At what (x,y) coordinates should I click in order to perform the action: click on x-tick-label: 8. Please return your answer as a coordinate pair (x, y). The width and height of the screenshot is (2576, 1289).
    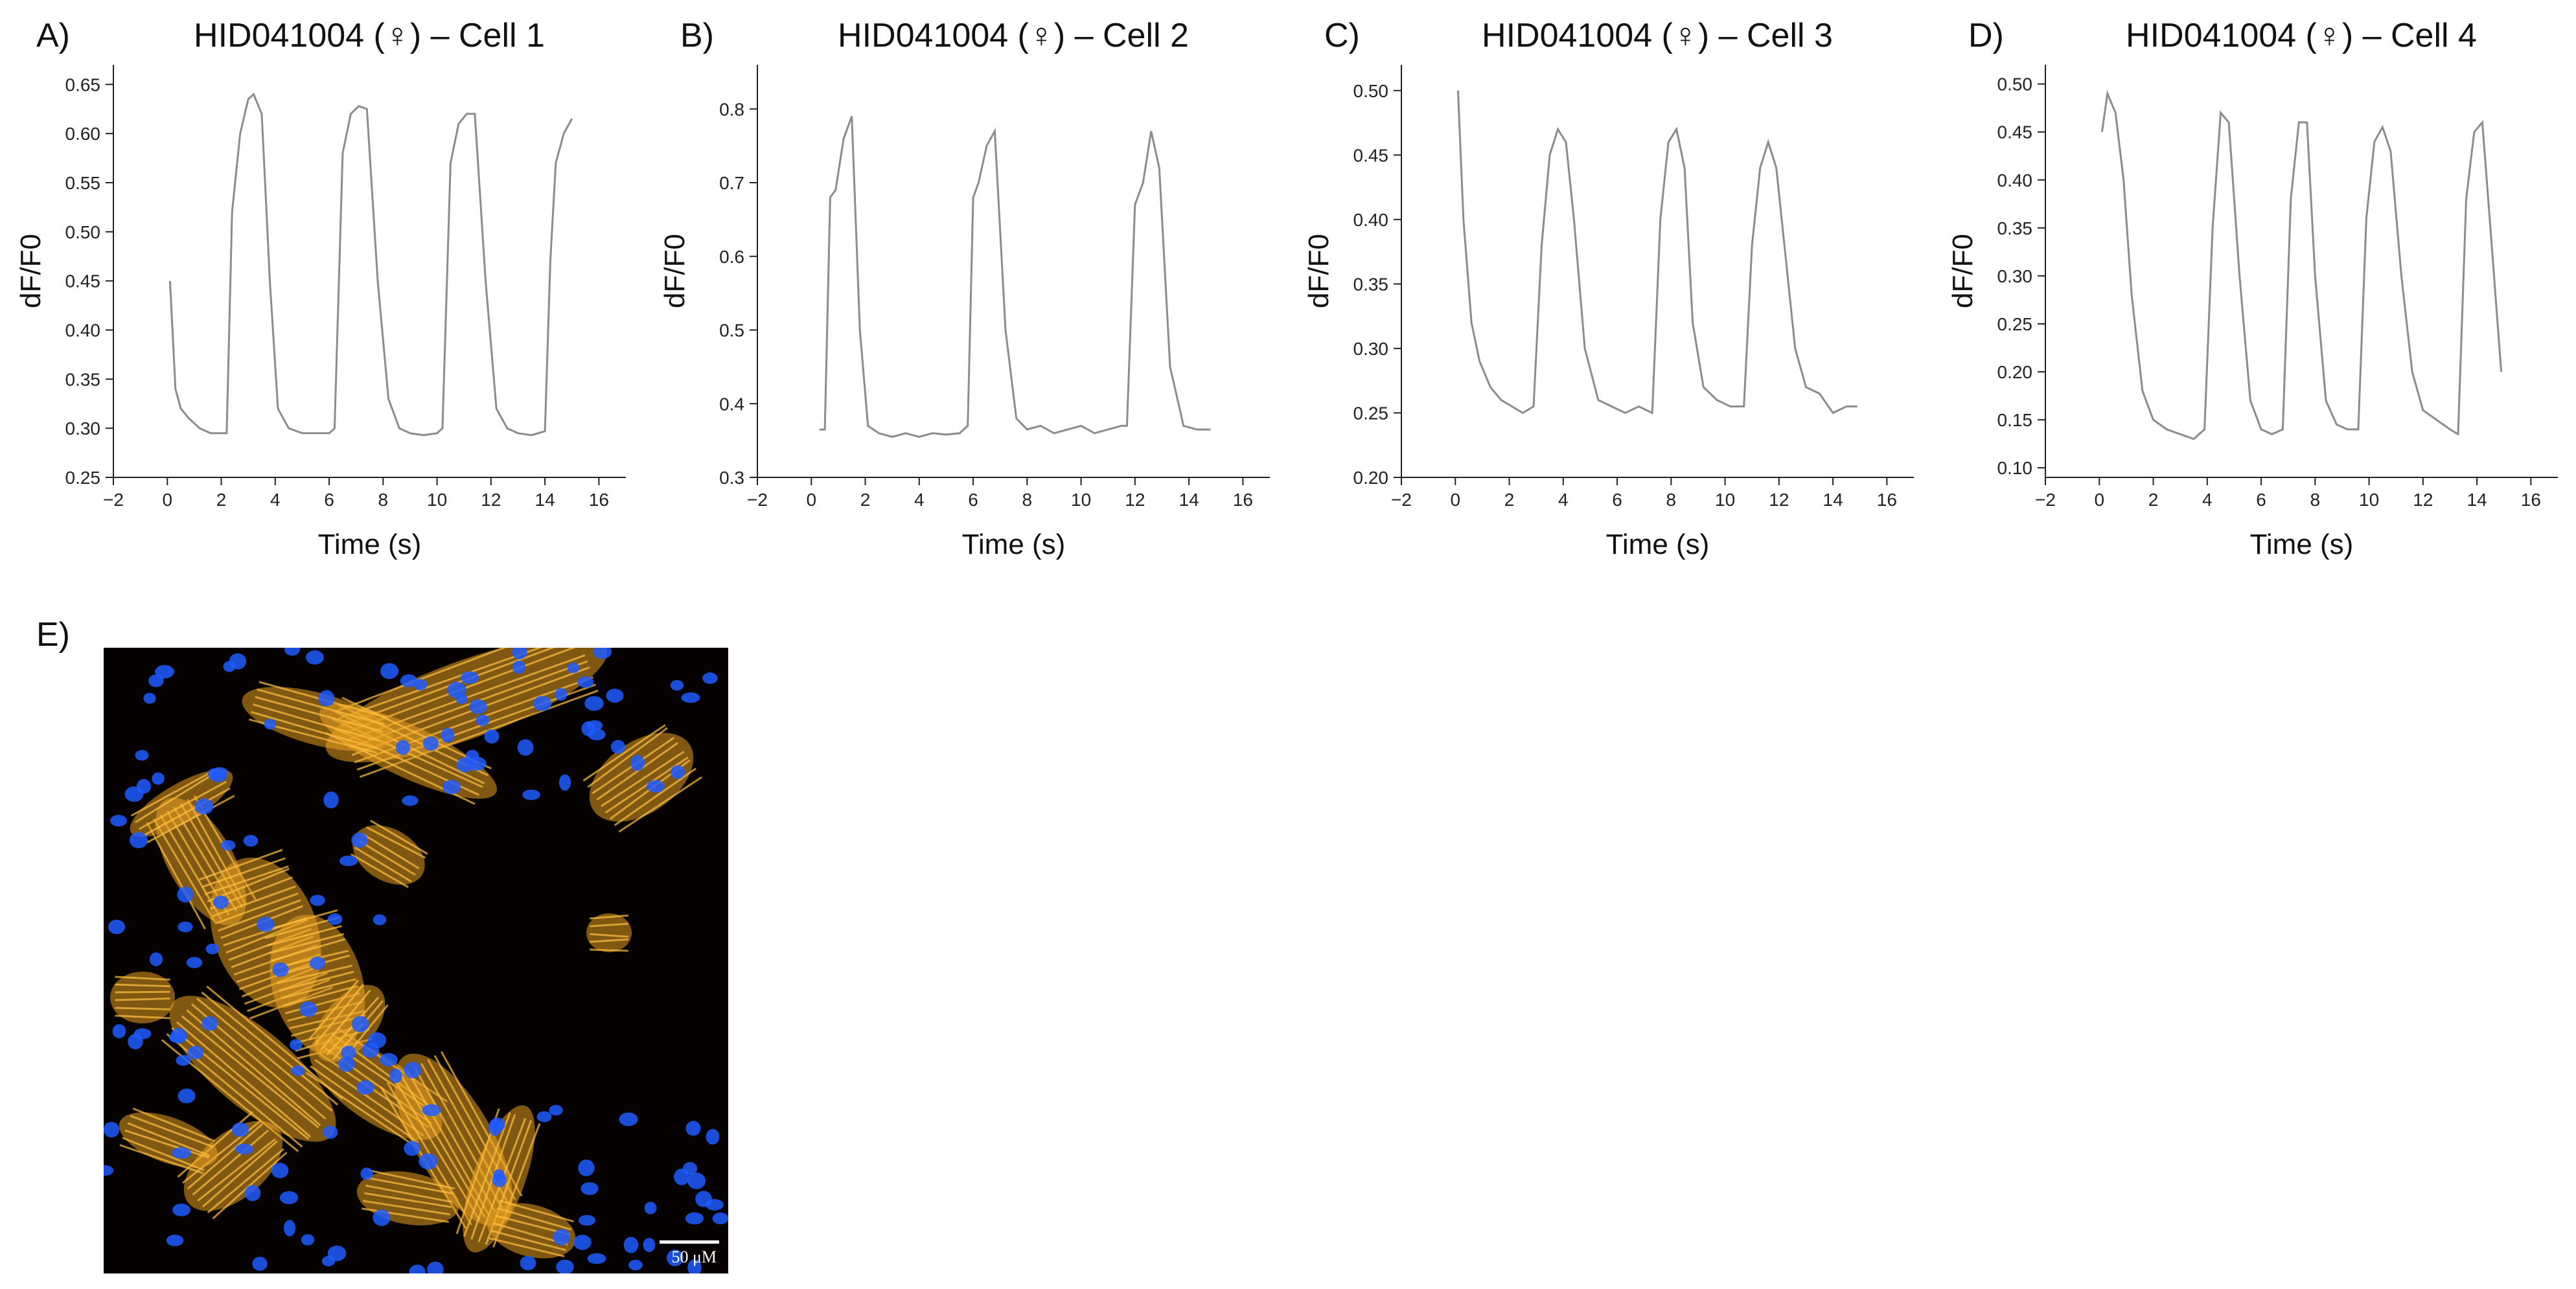
    Looking at the image, I should click on (1671, 500).